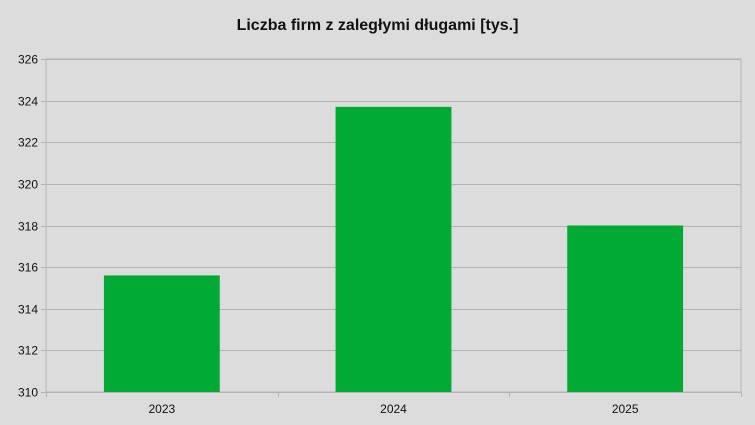 Image resolution: width=755 pixels, height=425 pixels. I want to click on x-tick-label: 2024, so click(393, 409).